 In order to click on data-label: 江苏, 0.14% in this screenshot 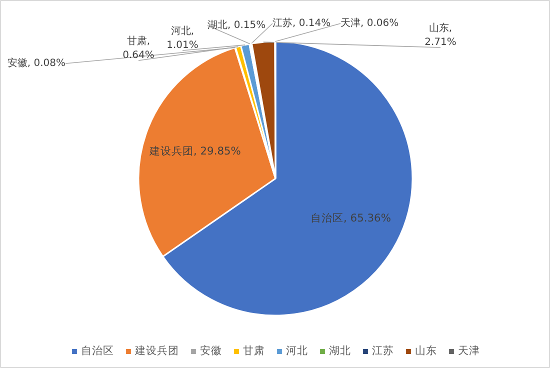, I will do `click(301, 23)`.